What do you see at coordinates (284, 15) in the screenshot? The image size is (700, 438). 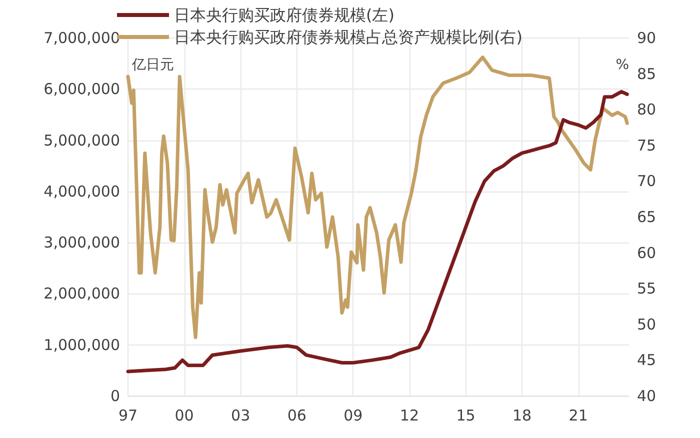 I see `legend-label: 日本央行购买政府债券规模(左)` at bounding box center [284, 15].